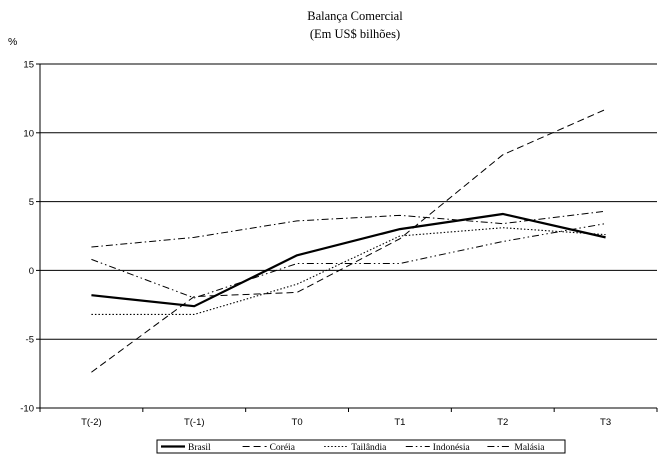 This screenshot has height=456, width=665. What do you see at coordinates (30, 340) in the screenshot?
I see `y-tick-label: -5` at bounding box center [30, 340].